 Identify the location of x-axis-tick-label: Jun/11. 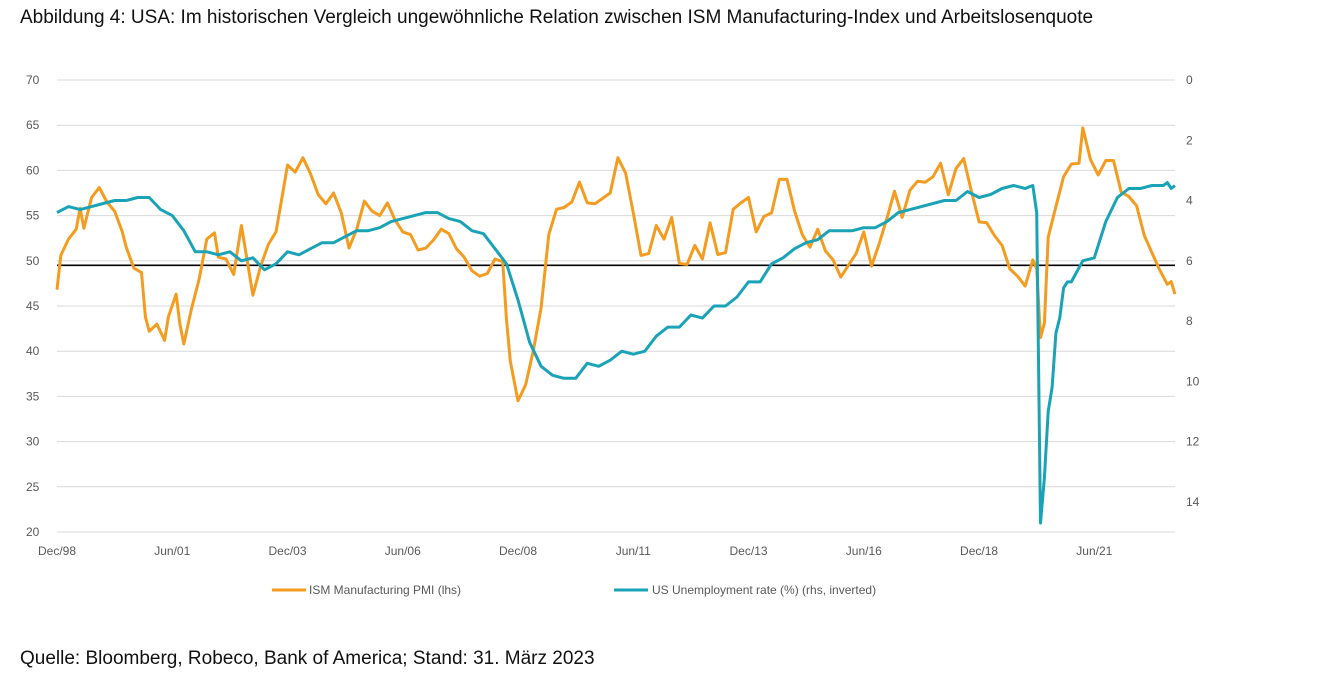
(633, 551).